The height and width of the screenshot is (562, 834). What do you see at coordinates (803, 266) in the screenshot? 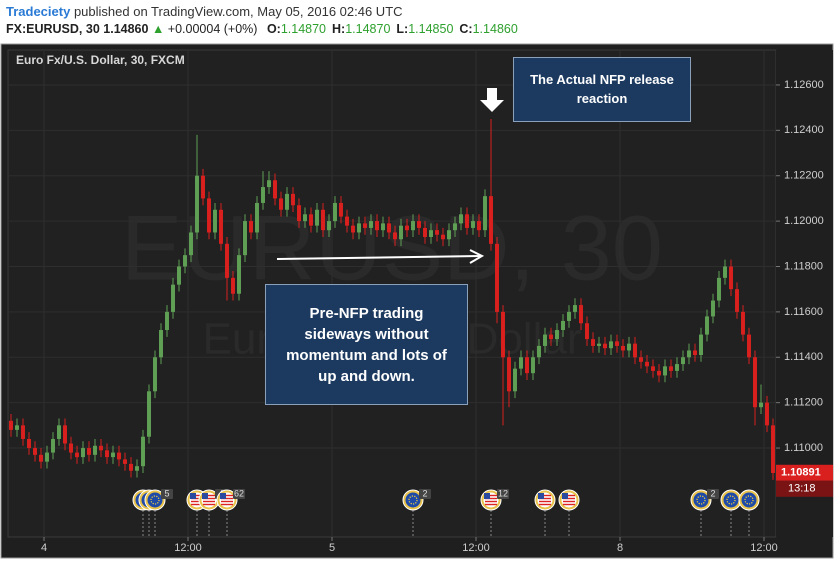
I see `y-tick-label: 1.11800` at bounding box center [803, 266].